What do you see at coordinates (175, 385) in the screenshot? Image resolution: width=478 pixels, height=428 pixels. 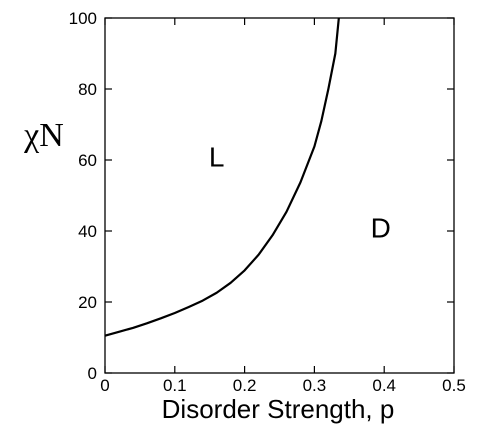 I see `x-tick-label: 0.1` at bounding box center [175, 385].